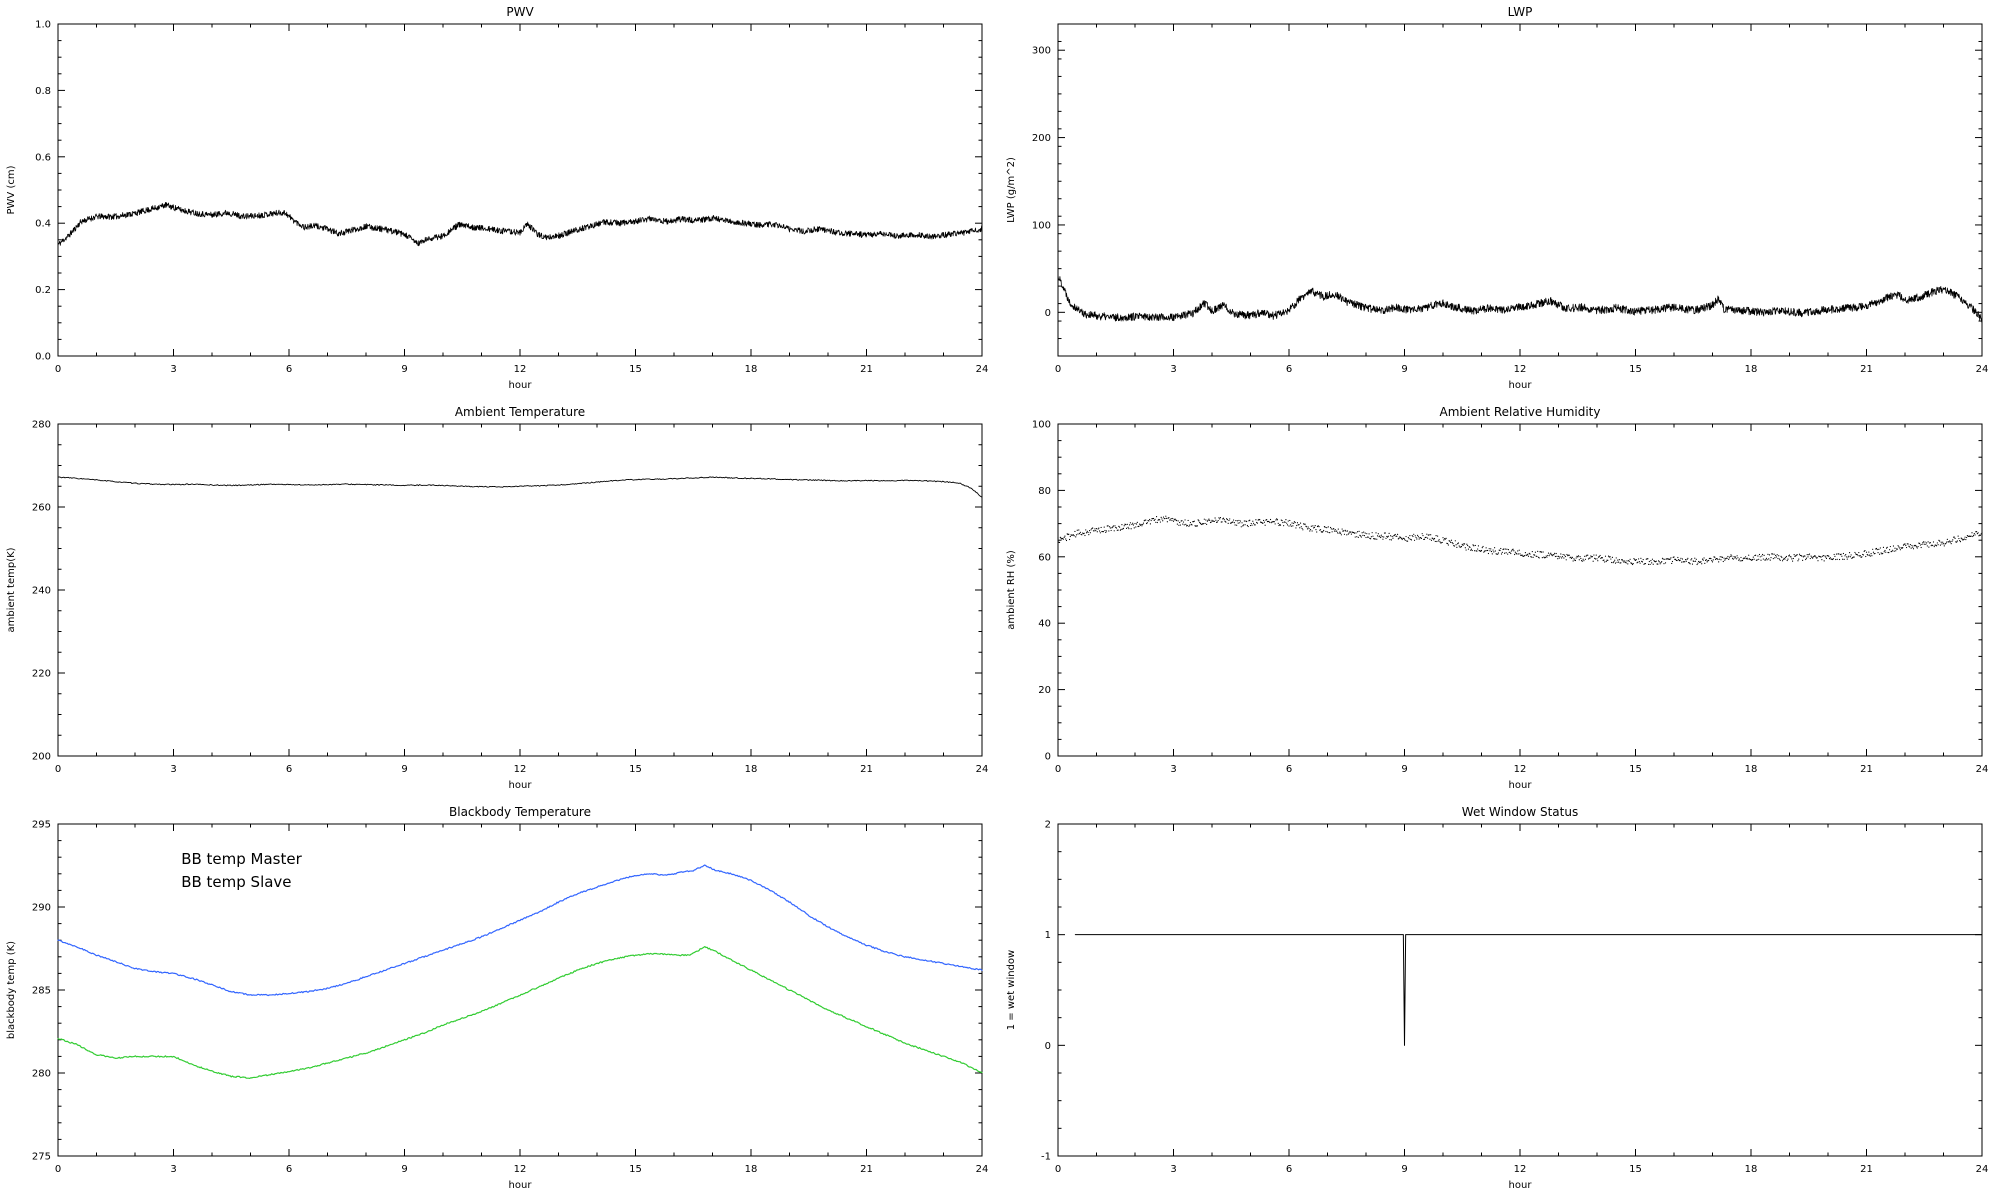  What do you see at coordinates (1048, 935) in the screenshot?
I see `svg-text: 1` at bounding box center [1048, 935].